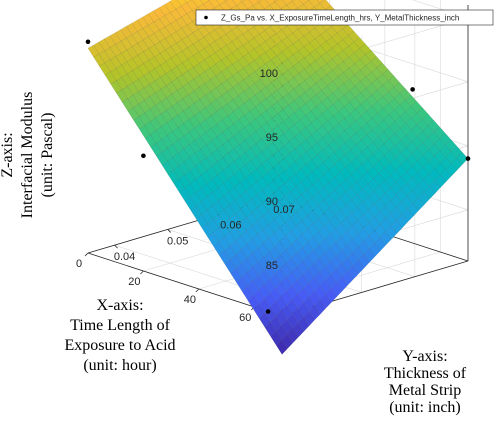 The height and width of the screenshot is (423, 498). Describe the element at coordinates (79, 264) in the screenshot. I see `x-tick-label: 0` at that location.